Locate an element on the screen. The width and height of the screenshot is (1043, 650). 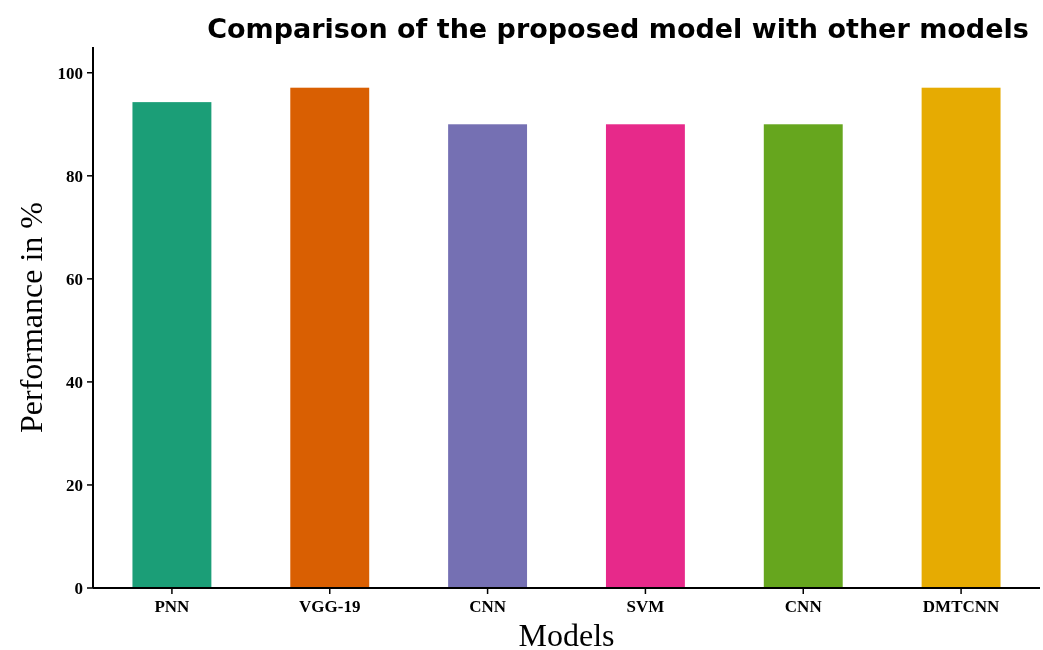
x-tick-label: PNN is located at coordinates (172, 606).